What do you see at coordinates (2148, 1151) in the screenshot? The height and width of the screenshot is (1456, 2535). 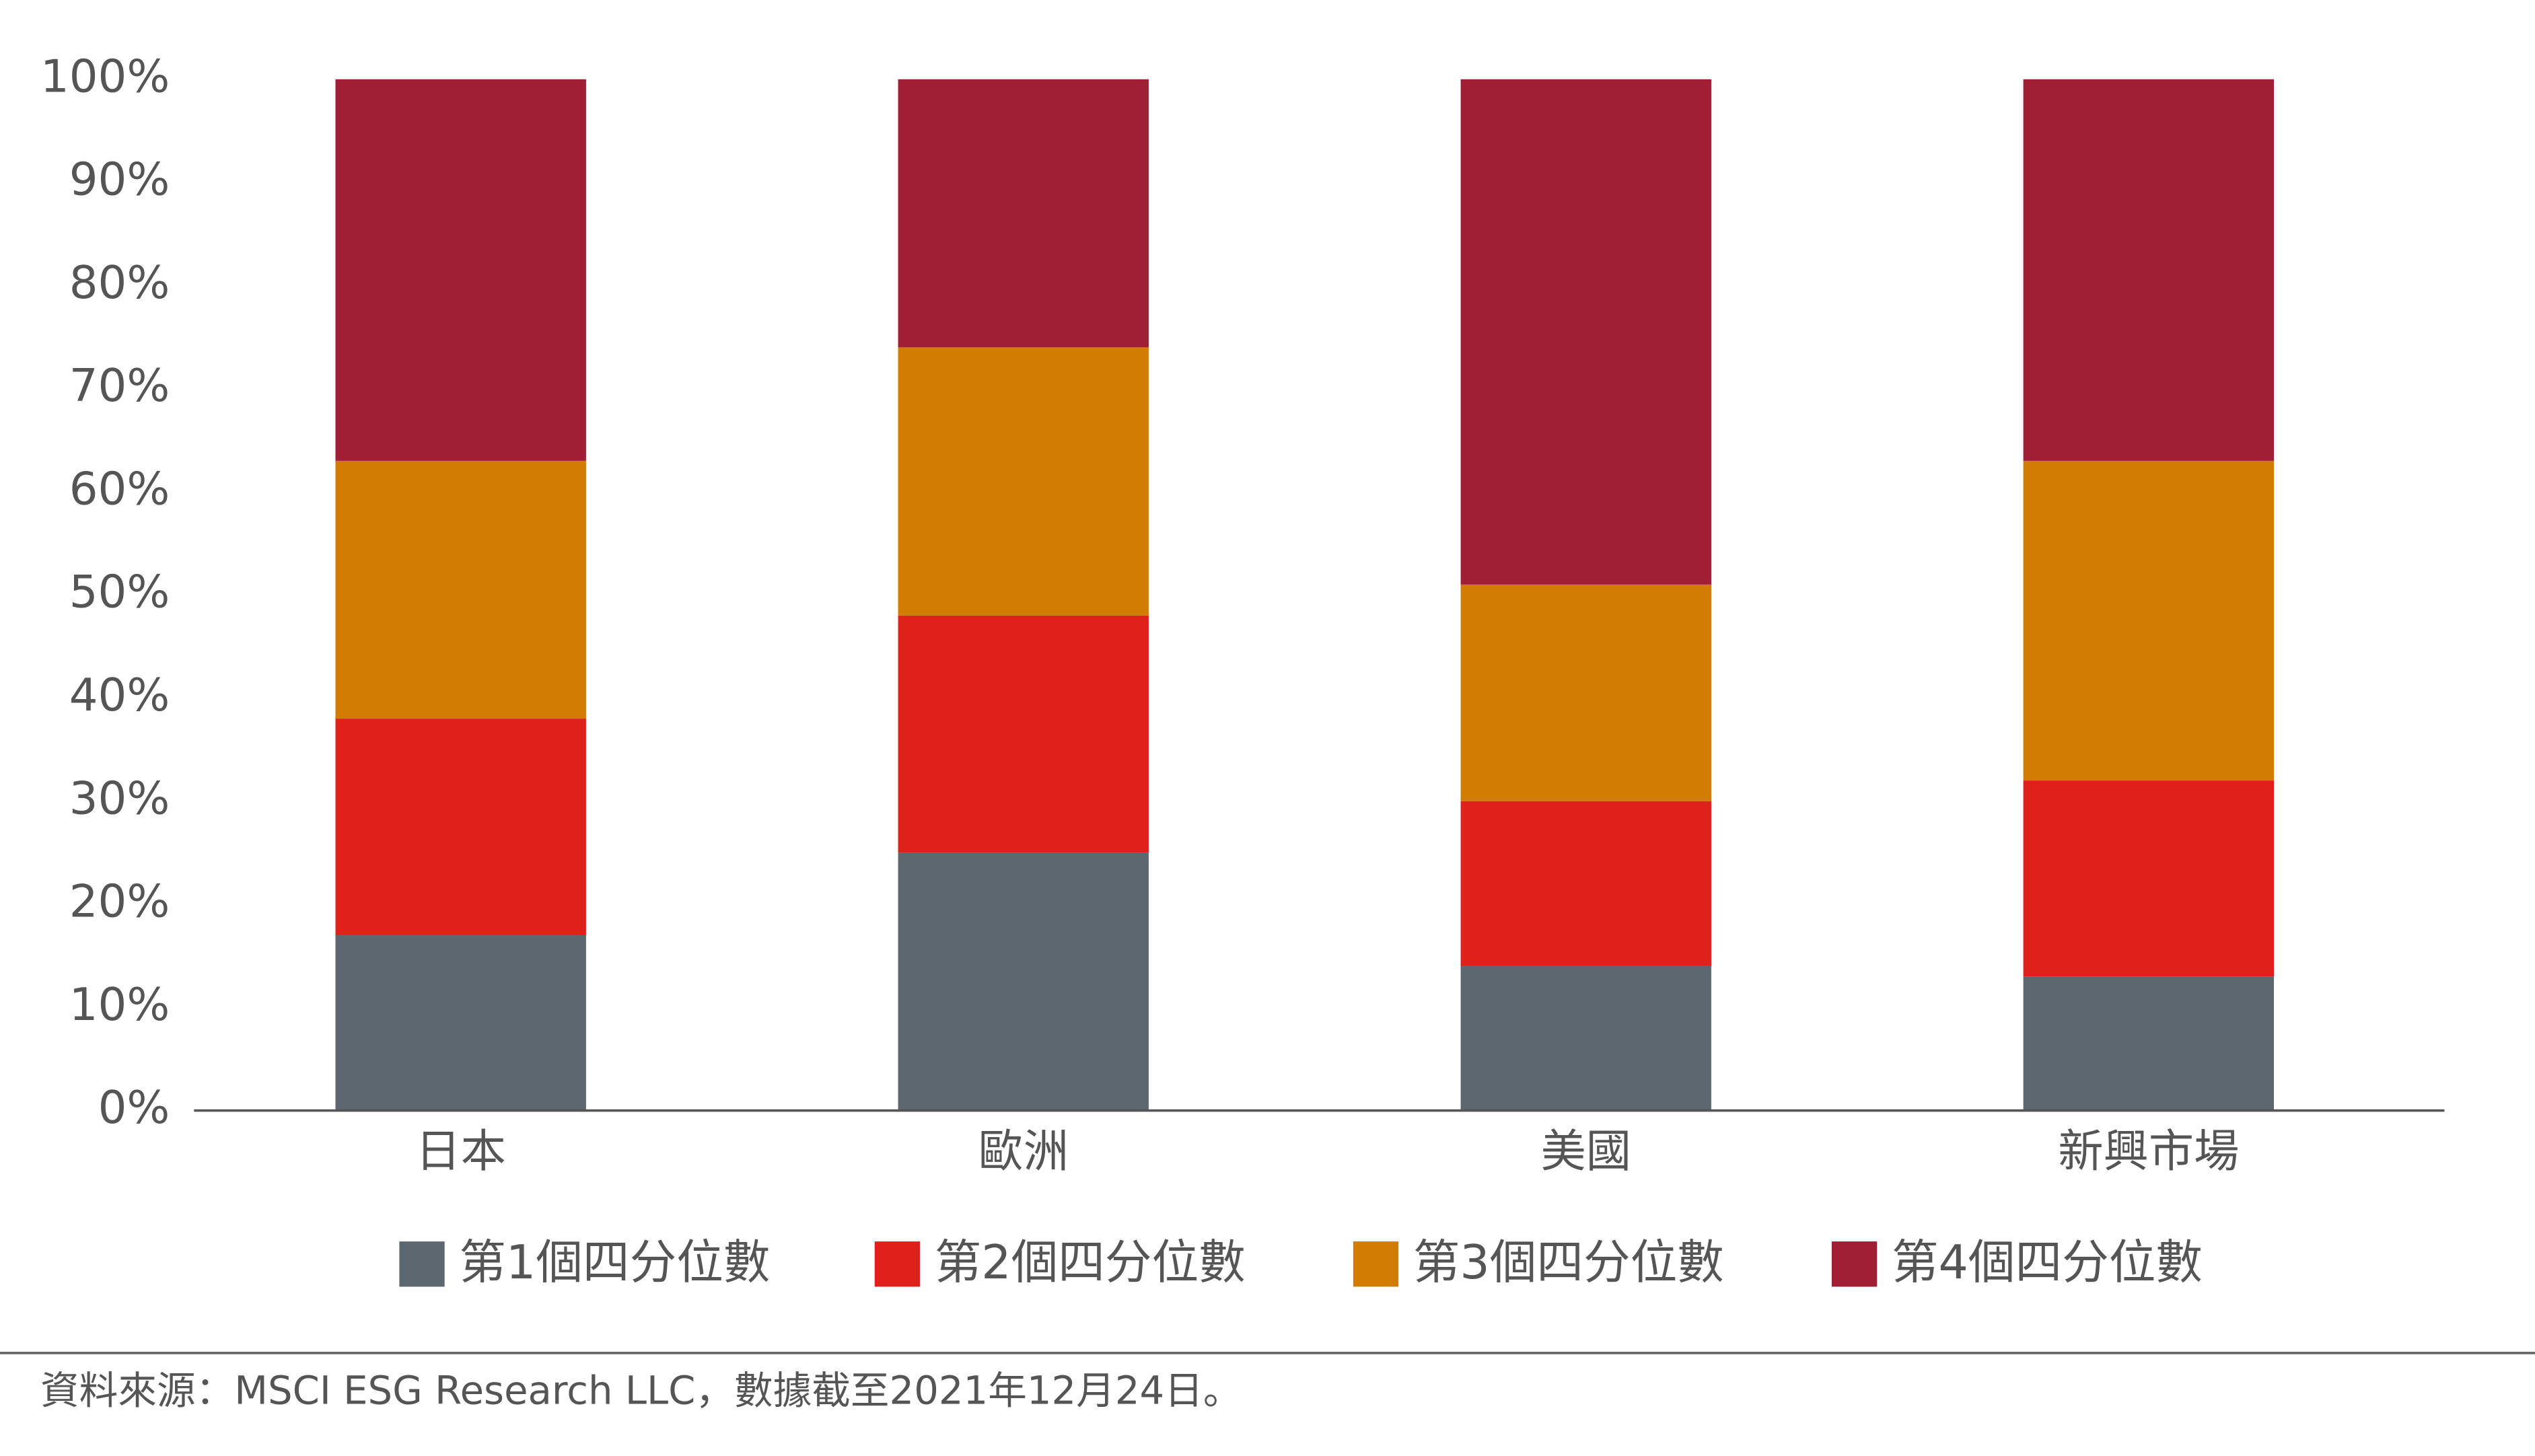 I see `x-tick-label: 新興市場` at bounding box center [2148, 1151].